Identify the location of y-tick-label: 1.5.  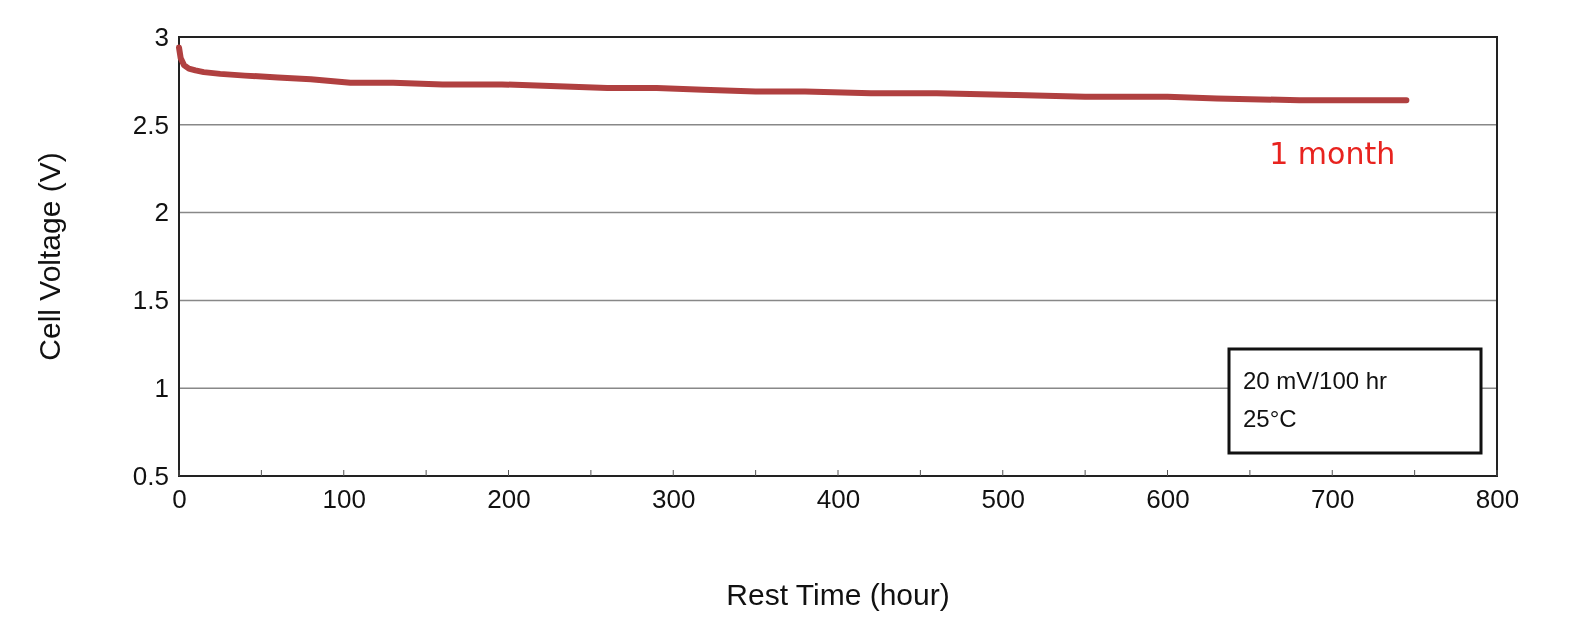
(150, 300).